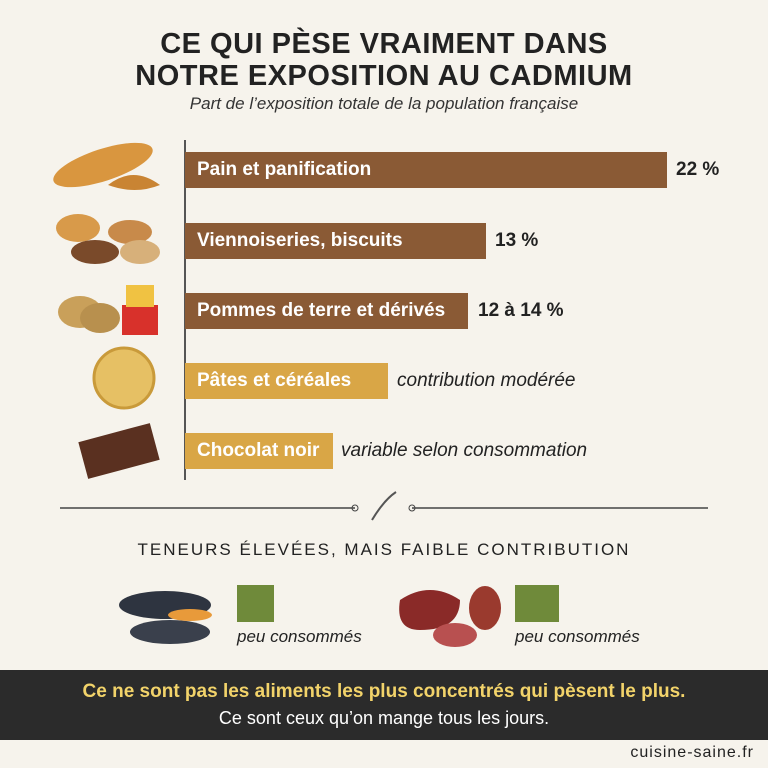 The height and width of the screenshot is (768, 768). Describe the element at coordinates (384, 718) in the screenshot. I see `banner-line: Ce sont ceux qu’on mange tous les jours.` at that location.